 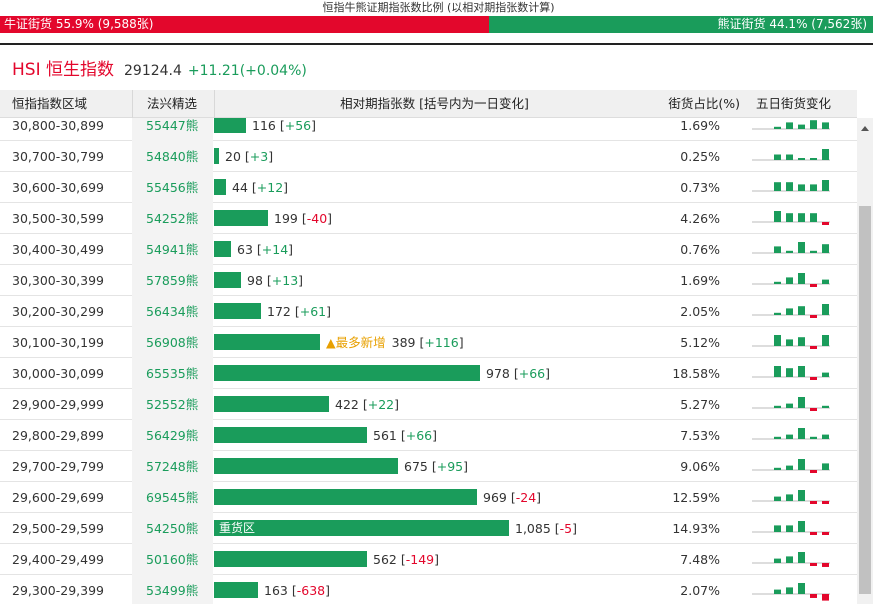 What do you see at coordinates (347, 404) in the screenshot?
I see `contracts-number: 422` at bounding box center [347, 404].